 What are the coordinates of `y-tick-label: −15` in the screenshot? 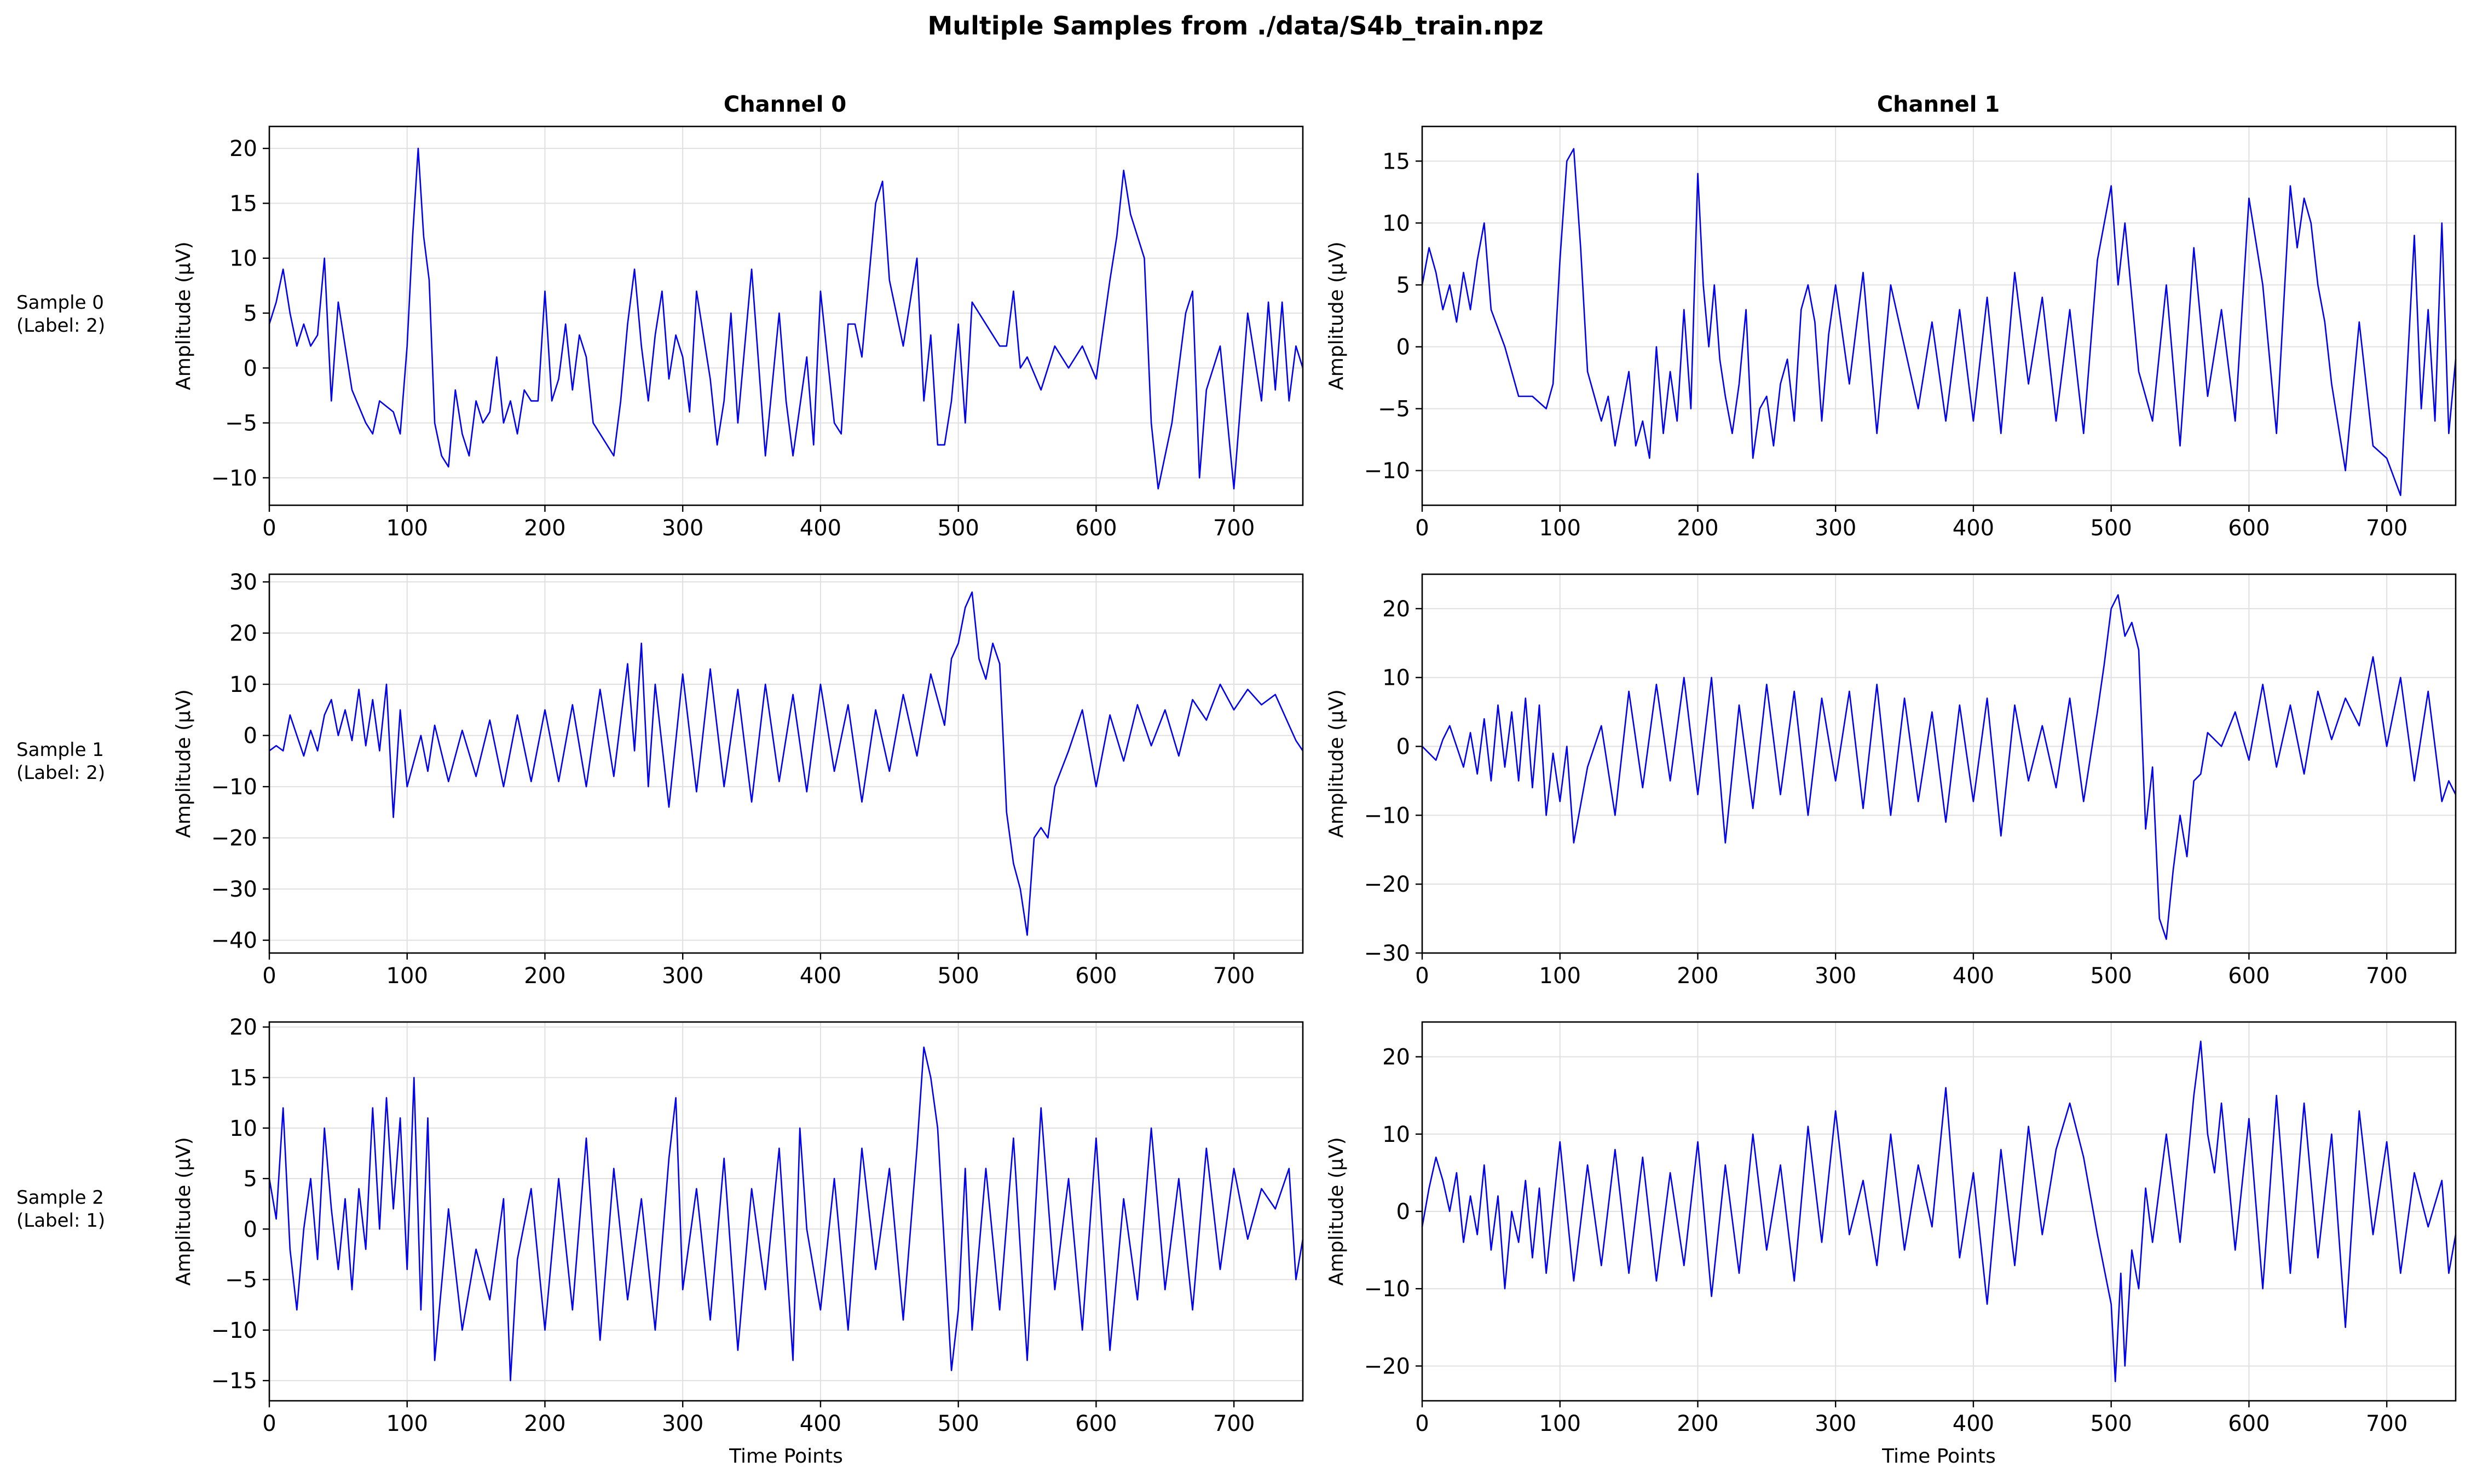 It's located at (234, 1381).